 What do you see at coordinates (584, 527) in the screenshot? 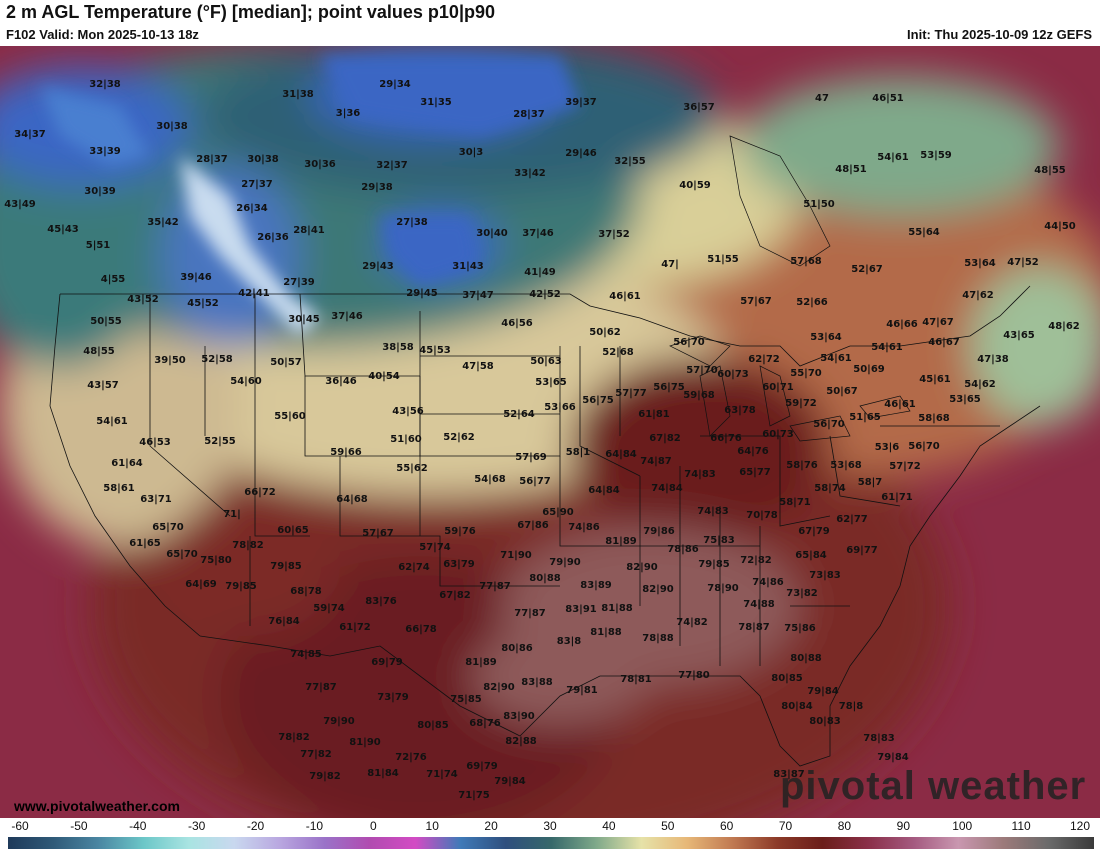
I see `point-value-label: 74|86` at bounding box center [584, 527].